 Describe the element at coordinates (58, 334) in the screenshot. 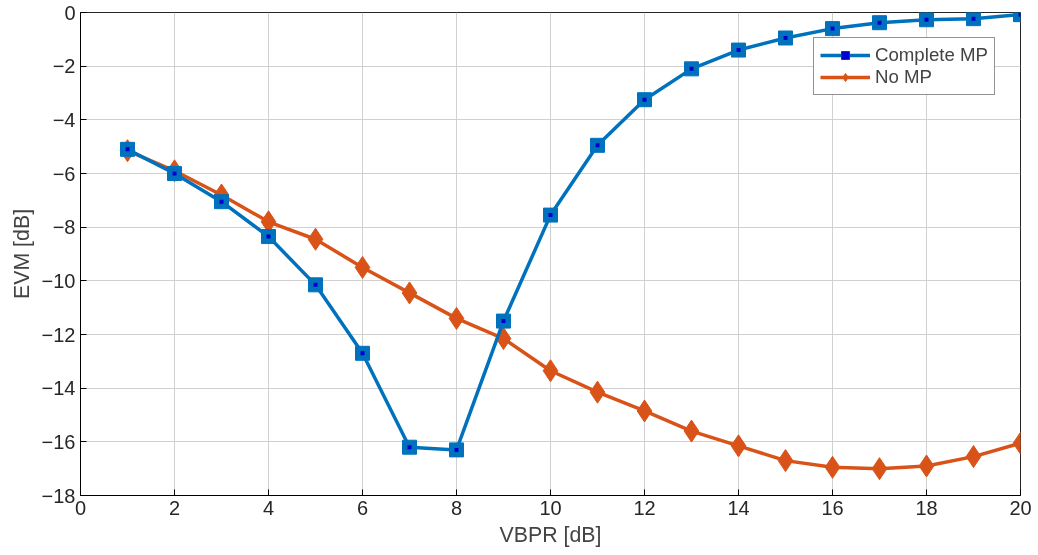

I see `y-tick-label: −12` at that location.